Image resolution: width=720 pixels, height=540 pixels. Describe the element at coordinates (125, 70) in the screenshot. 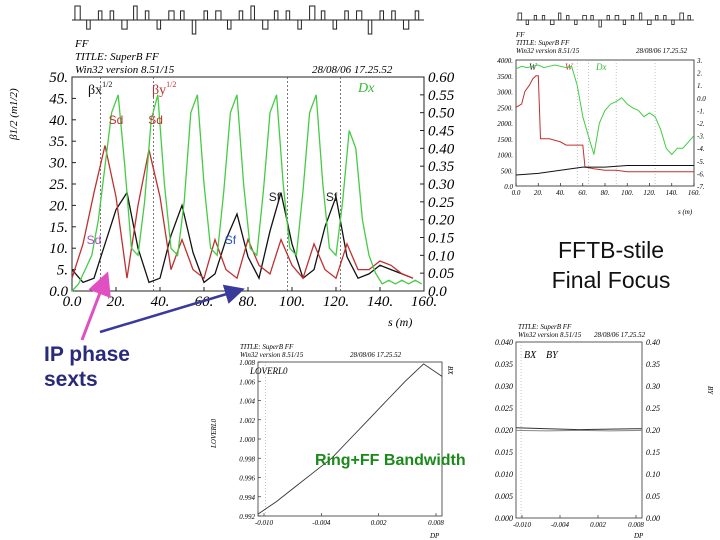

I see `header-version: Win32 version 8.51/15` at that location.